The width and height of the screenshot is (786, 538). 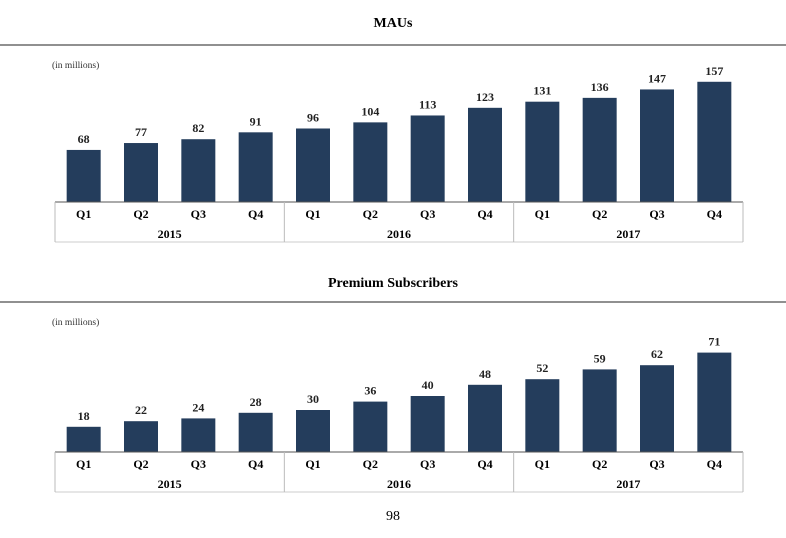 What do you see at coordinates (714, 342) in the screenshot?
I see `data-label: 71` at bounding box center [714, 342].